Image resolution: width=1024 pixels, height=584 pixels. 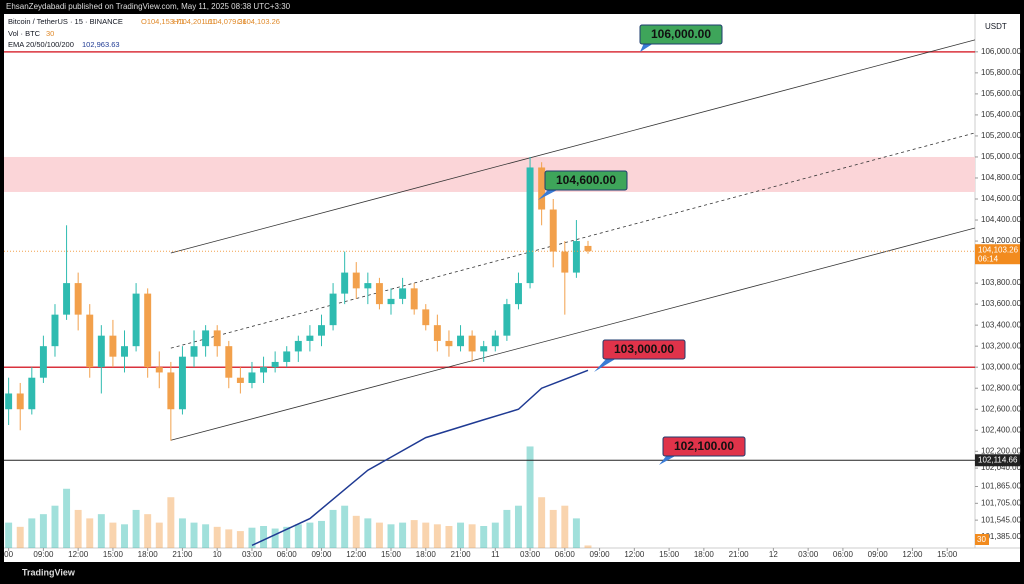 I want to click on callout-label: 104,600.00, so click(x=586, y=180).